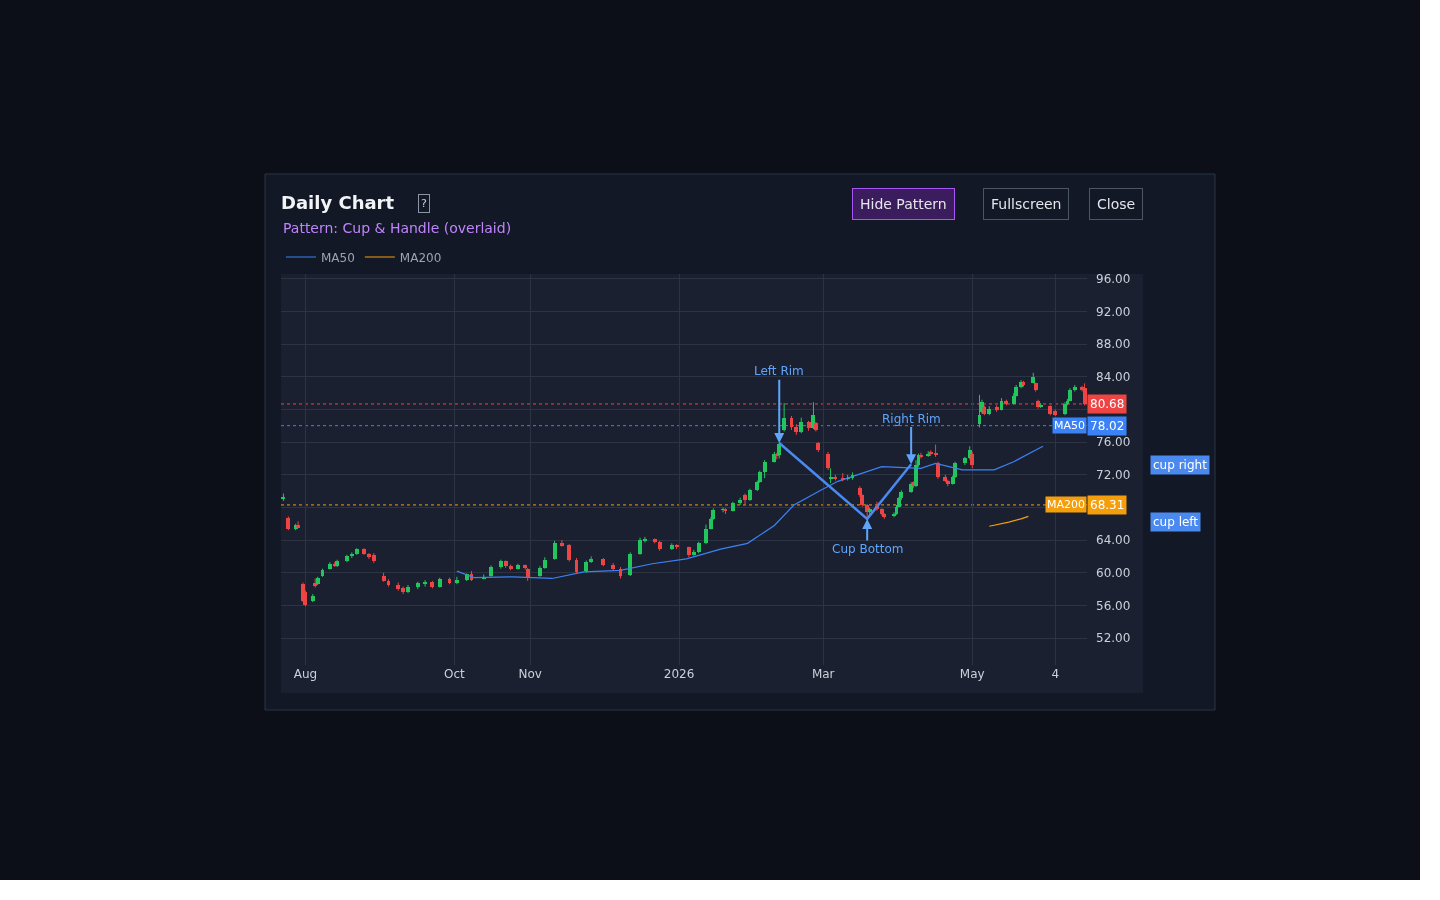 This screenshot has width=1440, height=900. I want to click on annotation: Cup Bottom, so click(868, 549).